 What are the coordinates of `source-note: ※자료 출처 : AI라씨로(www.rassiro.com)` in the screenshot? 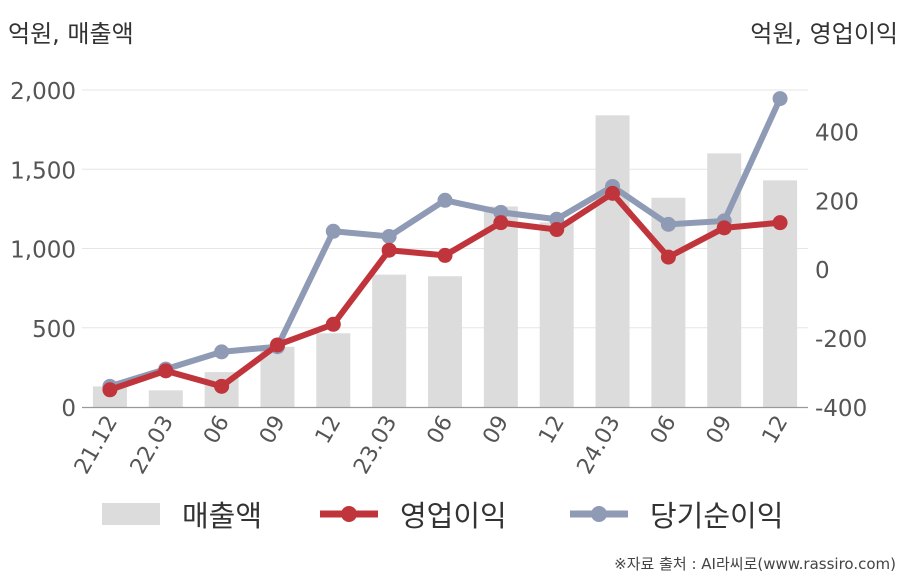 It's located at (755, 564).